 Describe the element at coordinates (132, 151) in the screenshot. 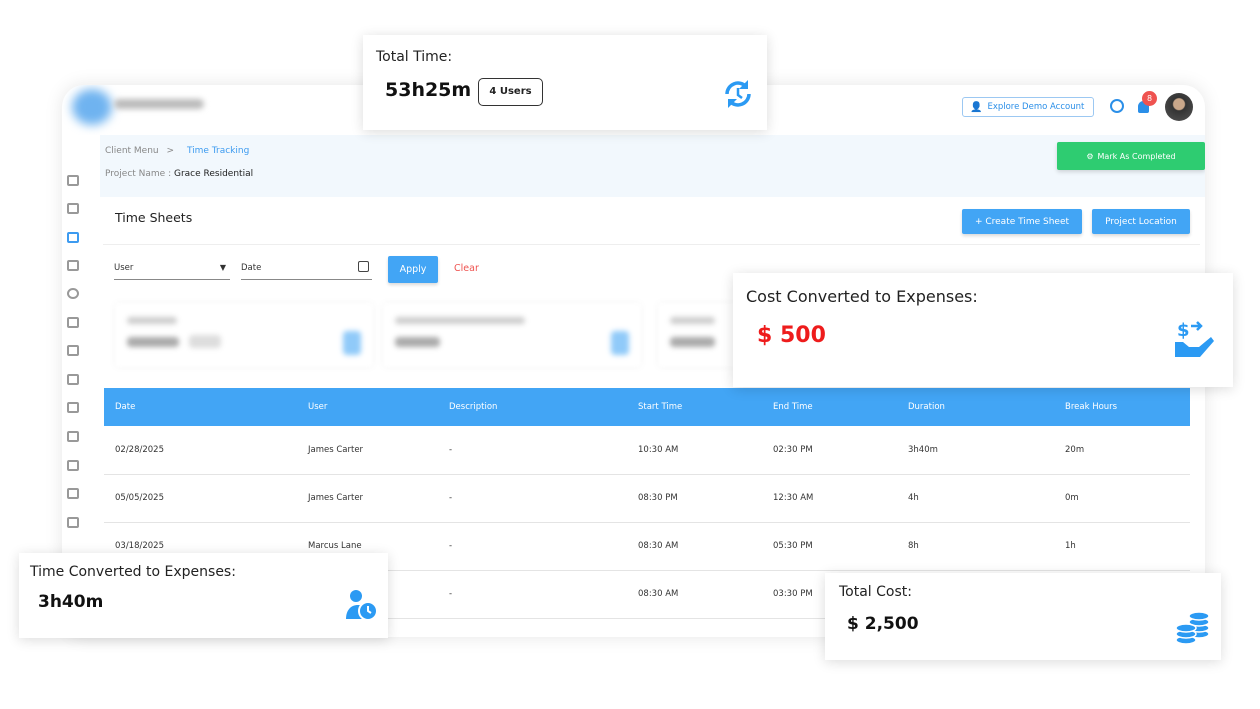

I see `breadcrumb-parent: Client Menu` at that location.